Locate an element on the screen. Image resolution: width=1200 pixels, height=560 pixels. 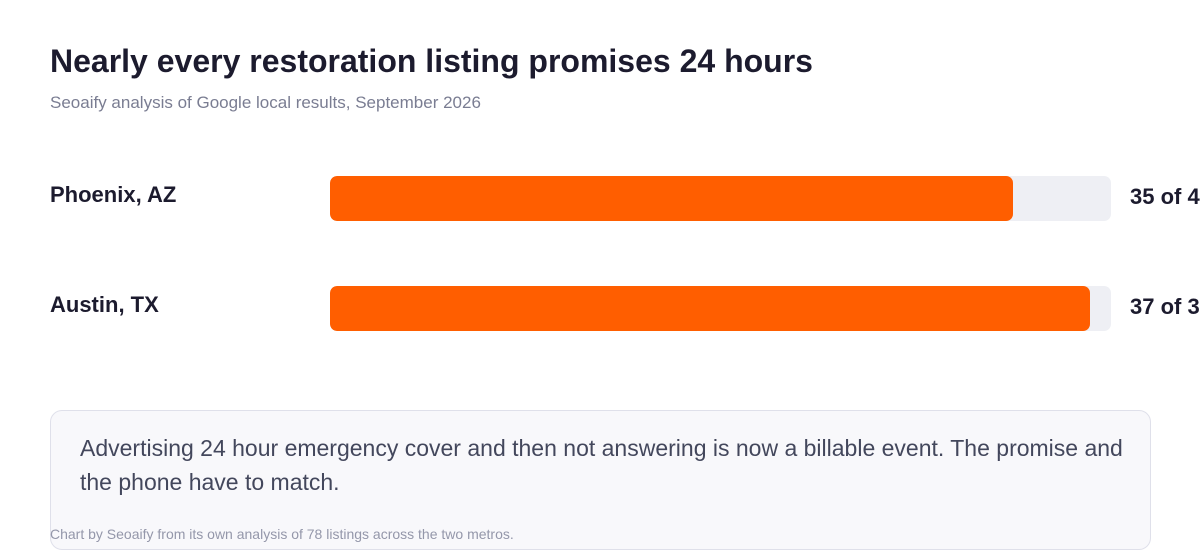
bar-row-austin: Austin, TX 37 of 3 is located at coordinates (600, 308).